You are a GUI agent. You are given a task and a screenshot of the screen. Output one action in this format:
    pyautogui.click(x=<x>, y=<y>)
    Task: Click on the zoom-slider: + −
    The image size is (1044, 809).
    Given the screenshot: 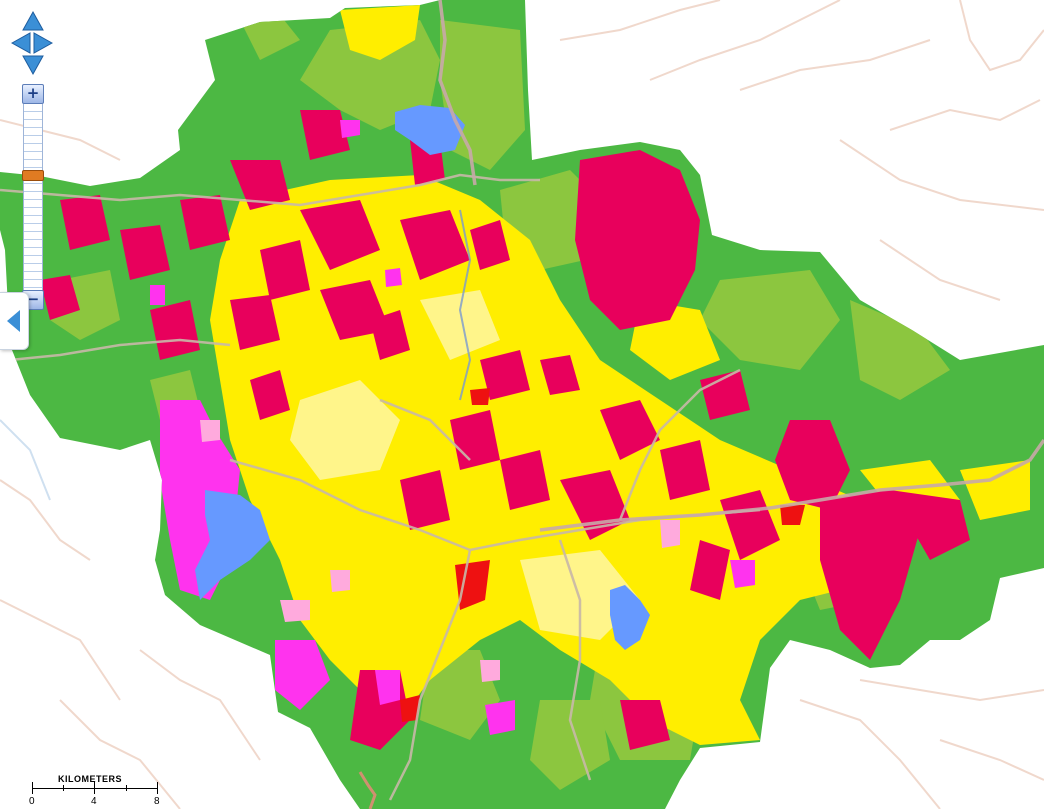 What is the action you would take?
    pyautogui.click(x=33, y=197)
    